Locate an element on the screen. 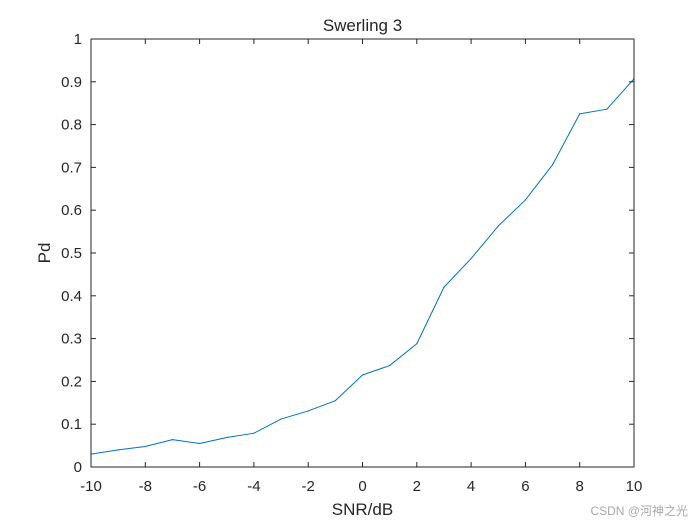 Image resolution: width=700 pixels, height=525 pixels. y-tick-label: 0.7 is located at coordinates (71, 167).